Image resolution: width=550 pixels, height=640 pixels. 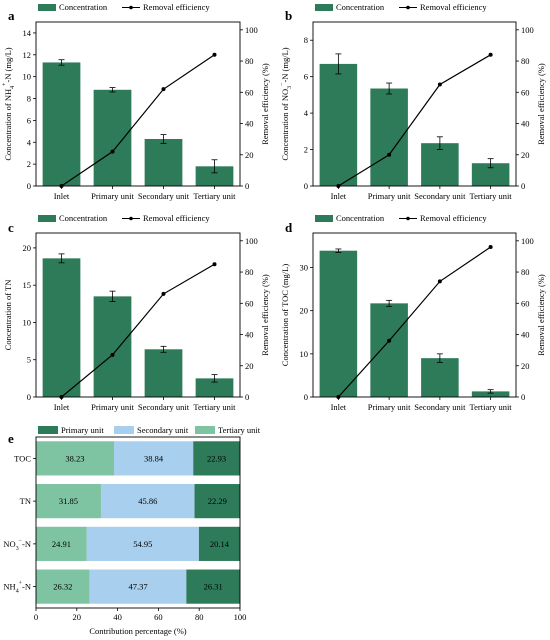 I want to click on panel-label: c, so click(x=11, y=227).